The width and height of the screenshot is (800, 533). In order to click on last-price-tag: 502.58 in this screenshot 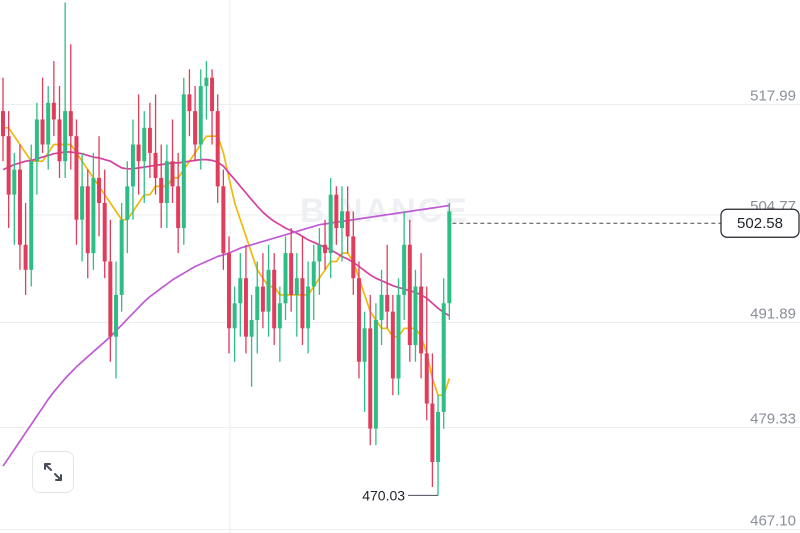, I will do `click(760, 223)`.